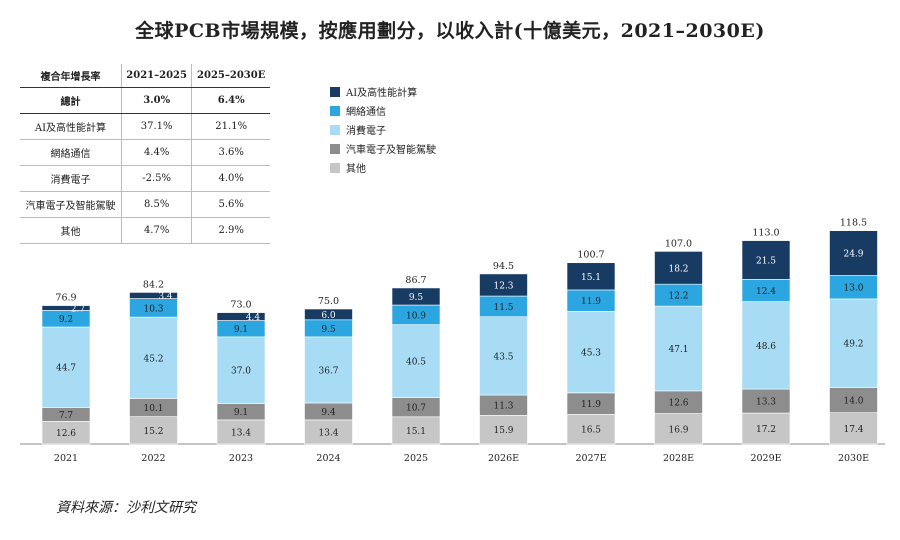 This screenshot has height=540, width=900. I want to click on x-tick-label: 2030E, so click(853, 458).